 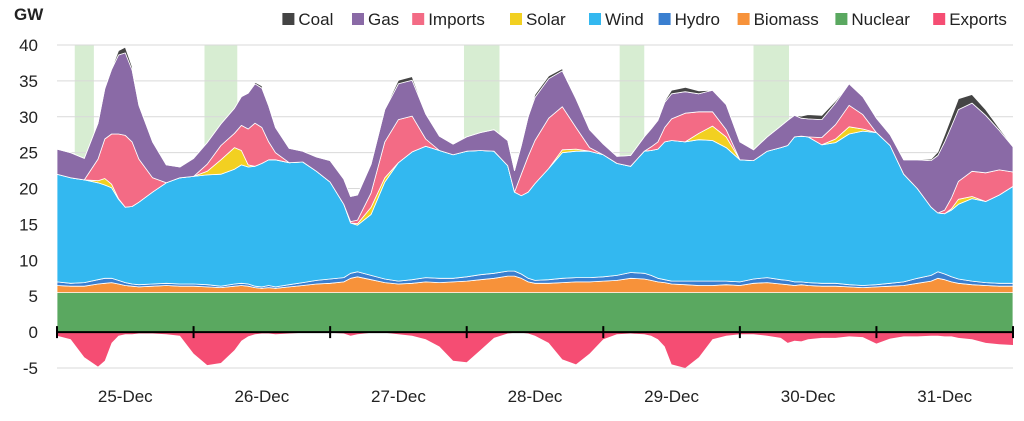 What do you see at coordinates (535, 332) in the screenshot?
I see `axes` at bounding box center [535, 332].